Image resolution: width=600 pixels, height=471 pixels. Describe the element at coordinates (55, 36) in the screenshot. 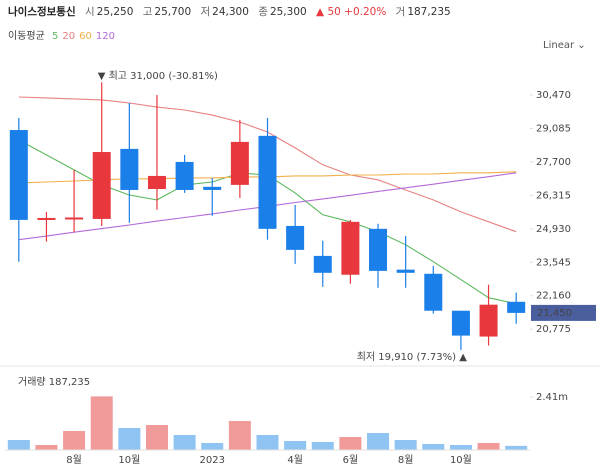

I see `legend-entry: 5` at that location.